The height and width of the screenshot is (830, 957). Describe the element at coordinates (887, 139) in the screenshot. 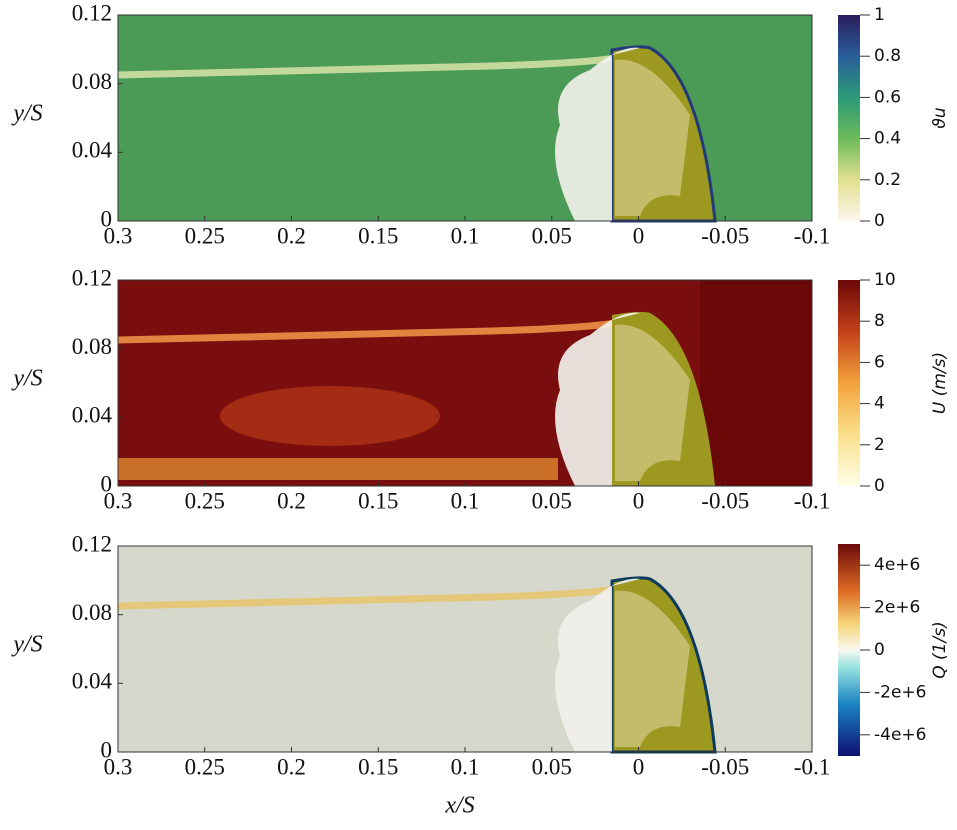

I see `colorbar-tick-label: 0.4` at that location.